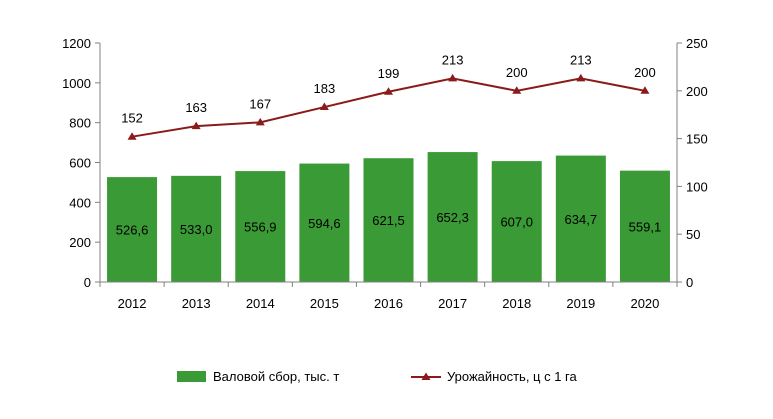 This screenshot has height=419, width=773. I want to click on right-axis-tick-label: 100, so click(697, 186).